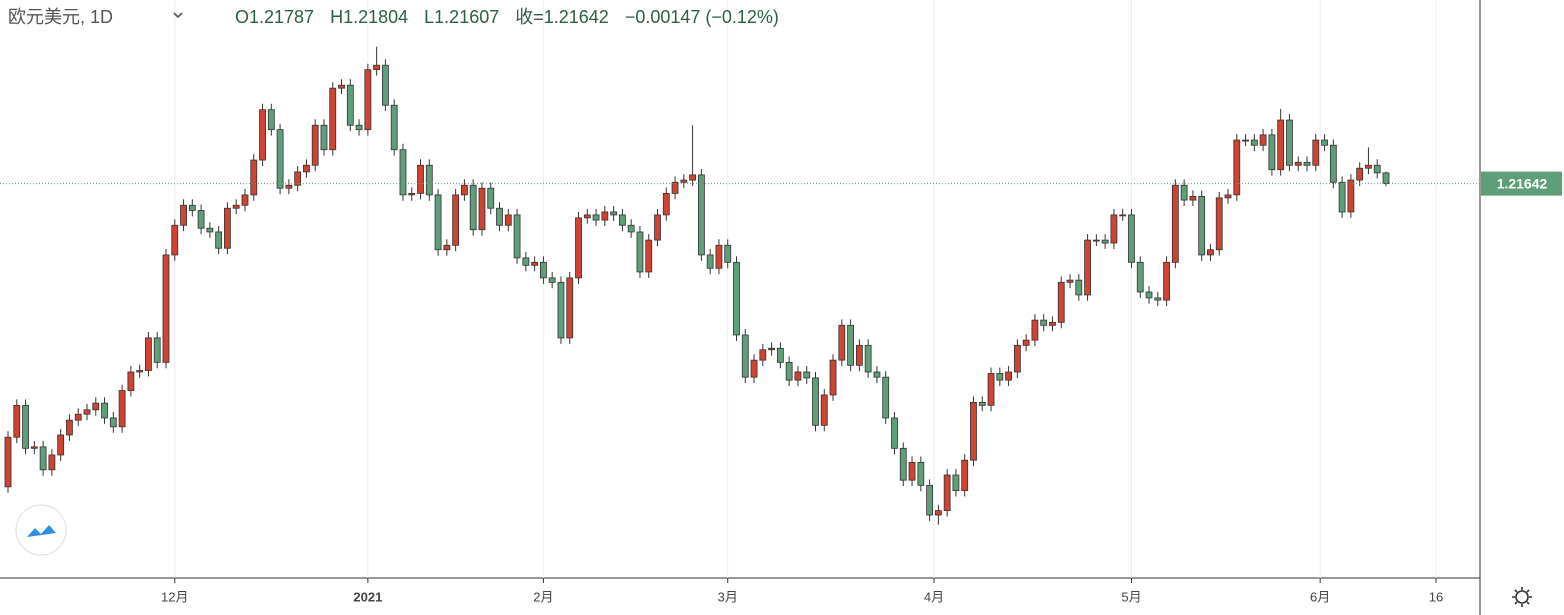 The width and height of the screenshot is (1564, 615). I want to click on last-price-box, so click(1521, 183).